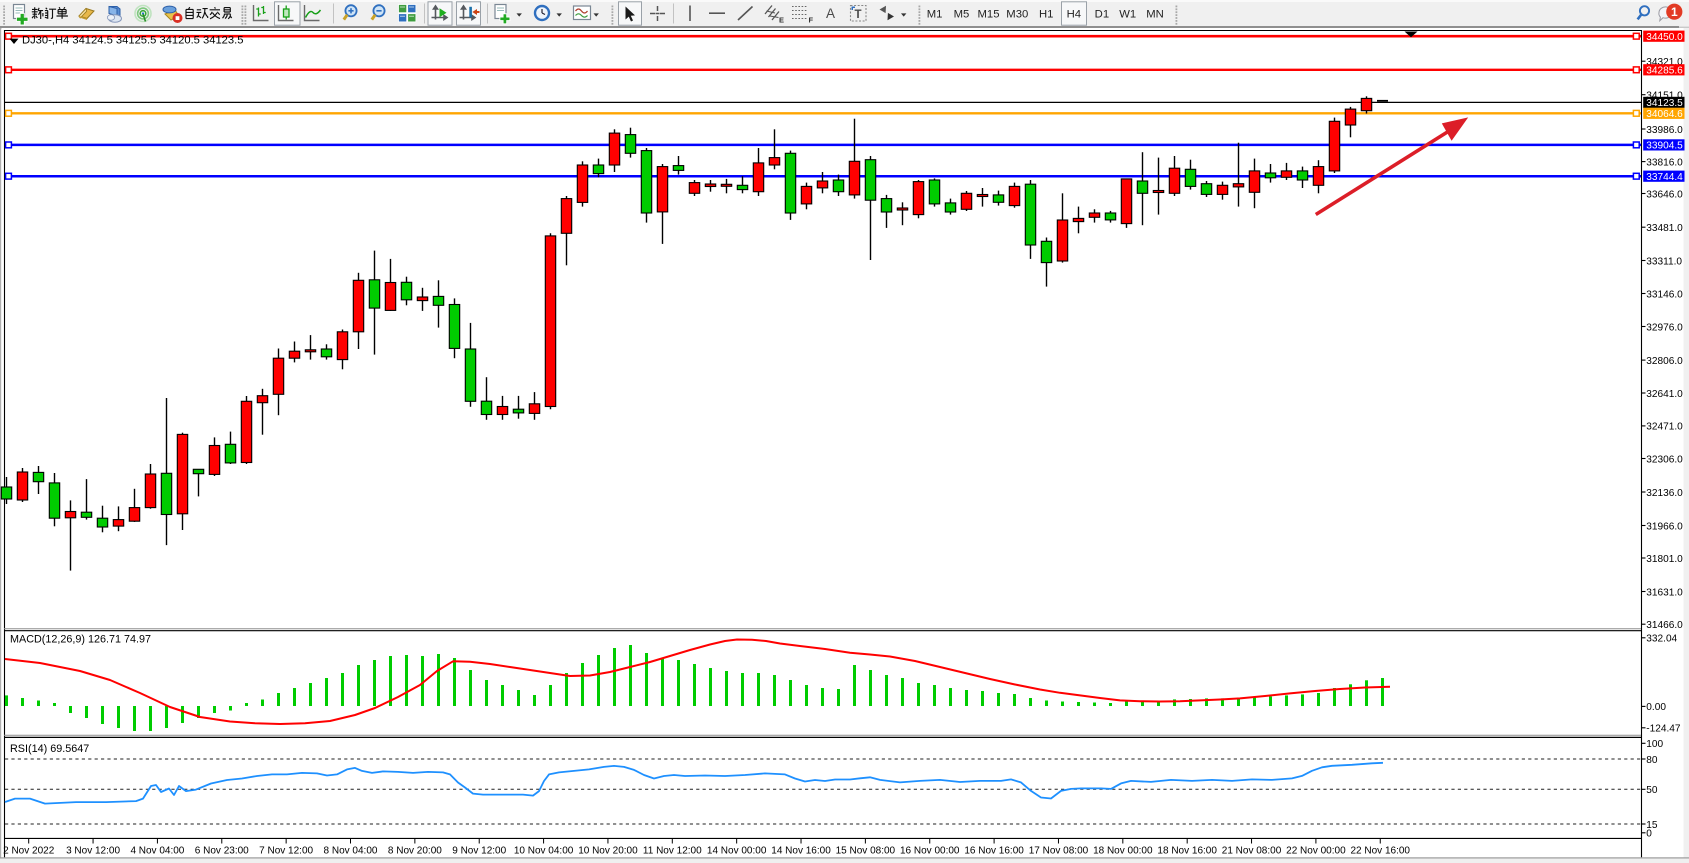  I want to click on svg-text: 32136.0, so click(1664, 493).